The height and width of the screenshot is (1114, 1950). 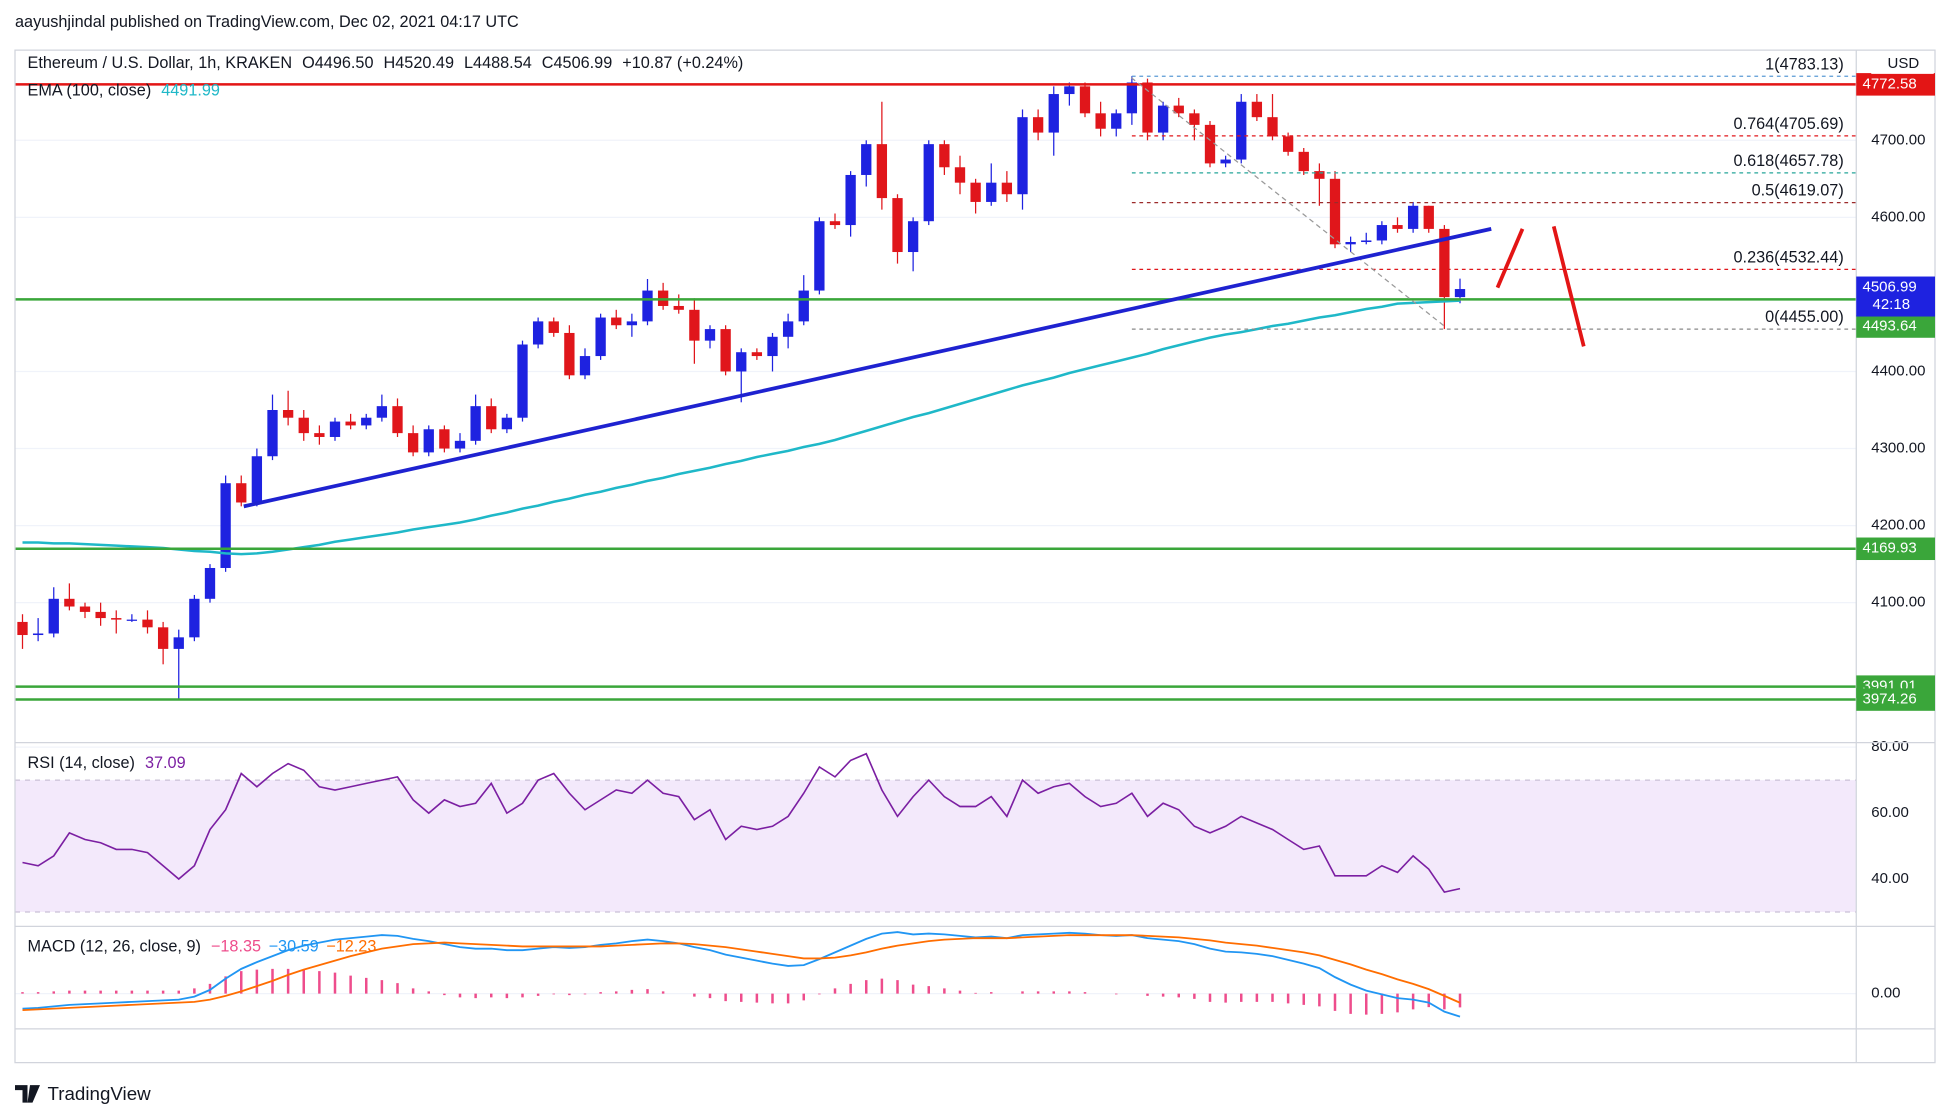 I want to click on y-tick-label: 4100.00, so click(x=1898, y=602).